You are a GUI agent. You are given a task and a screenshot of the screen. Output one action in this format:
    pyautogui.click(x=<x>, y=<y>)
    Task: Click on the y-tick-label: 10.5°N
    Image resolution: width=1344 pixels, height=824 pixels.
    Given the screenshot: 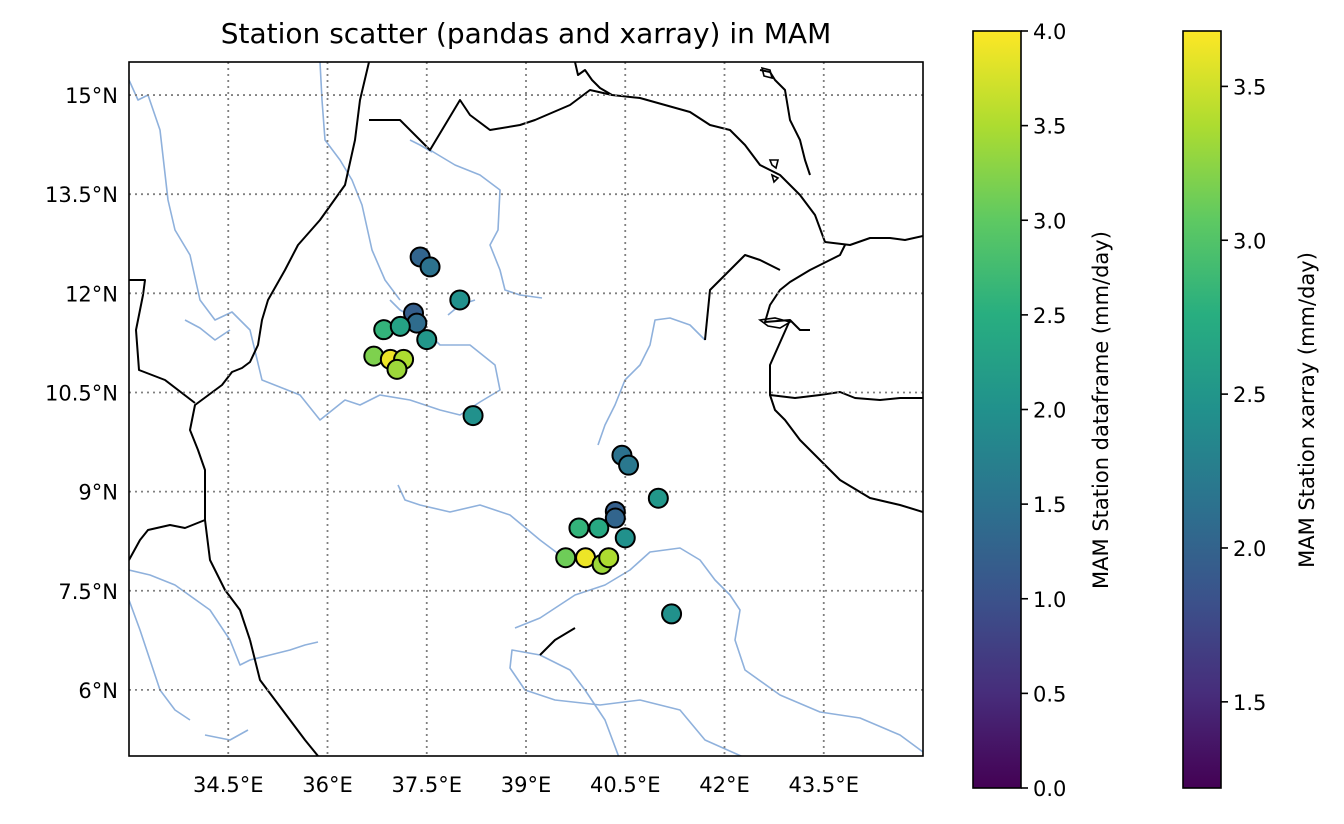 What is the action you would take?
    pyautogui.click(x=81, y=393)
    